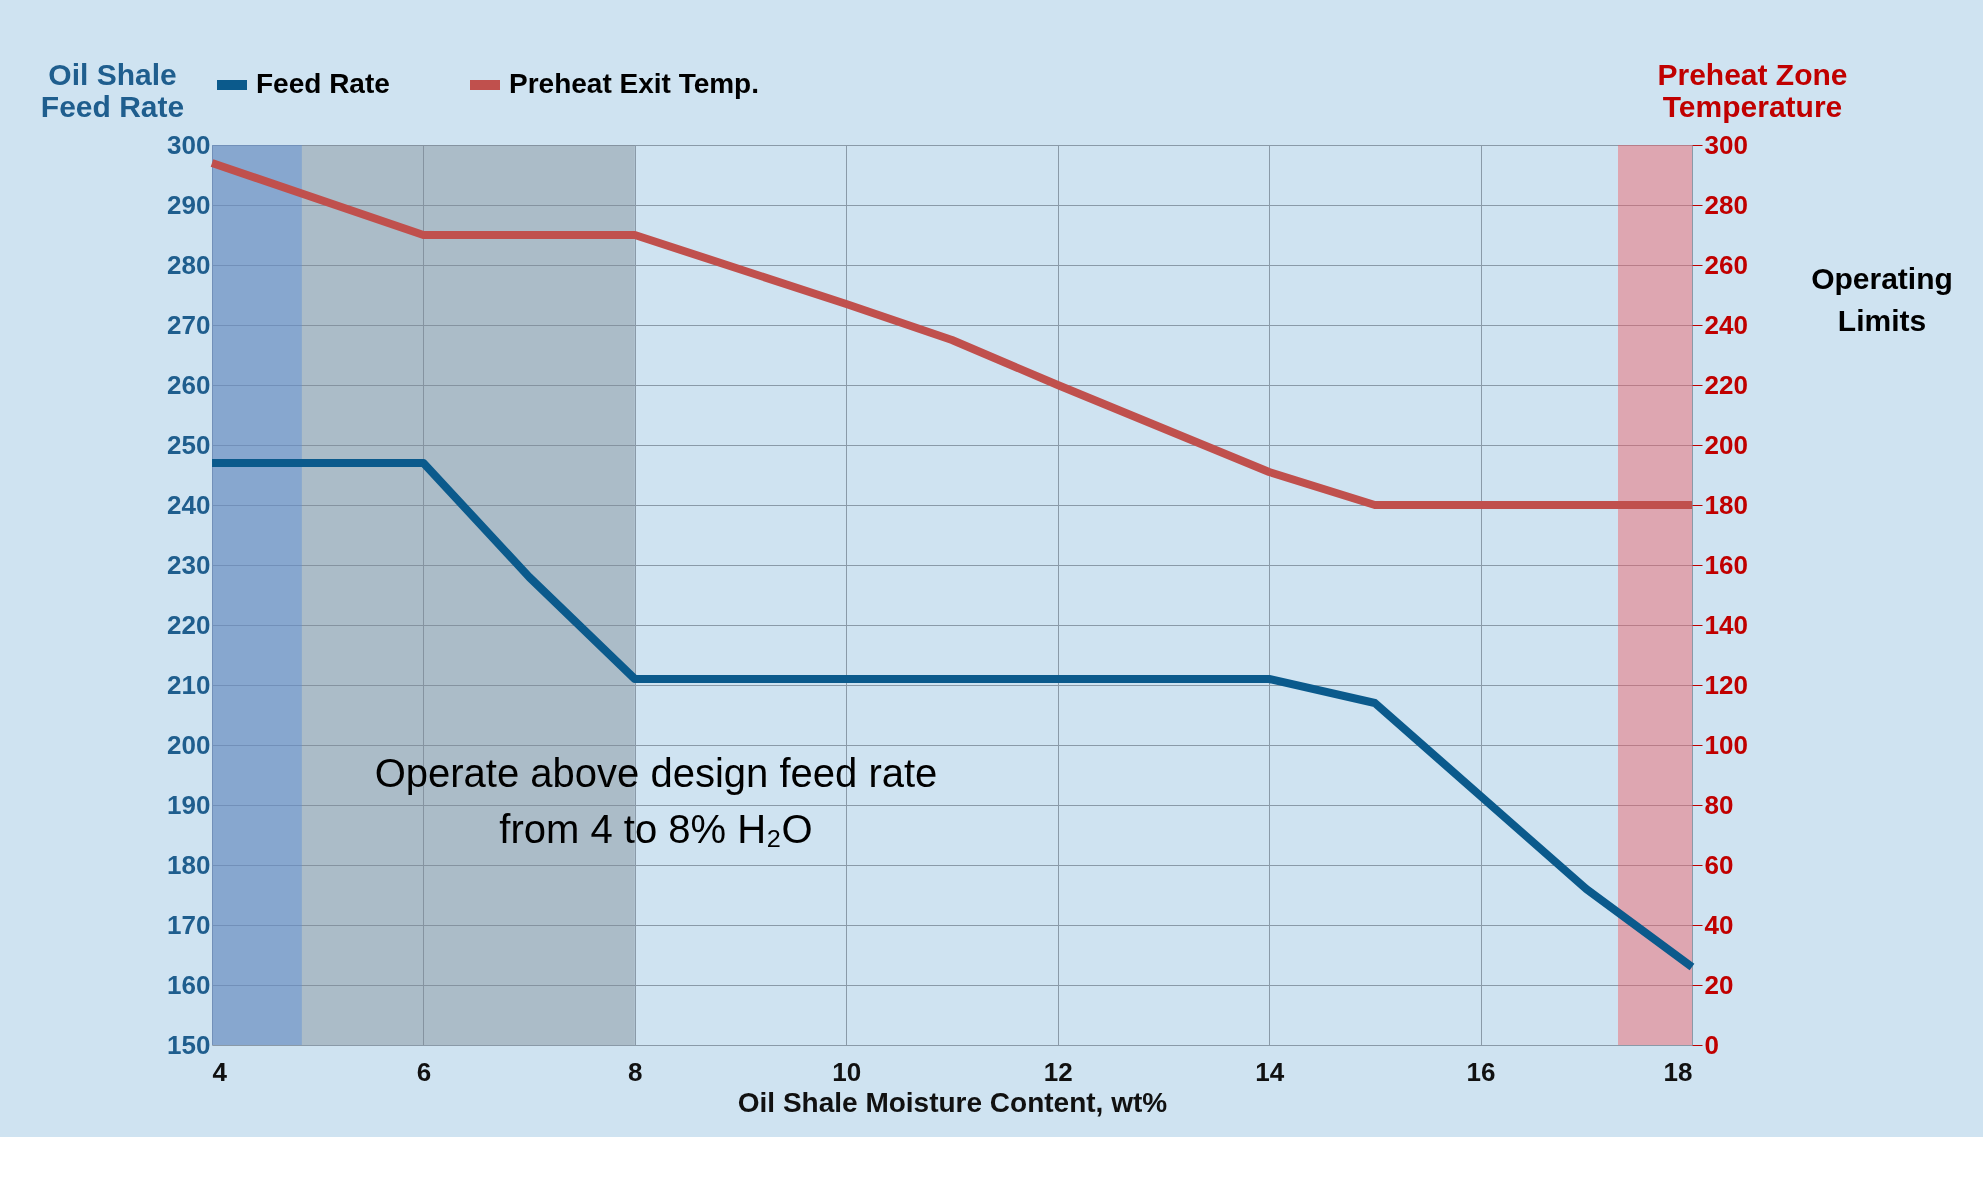  I want to click on y-tick-label: 220, so click(189, 624).